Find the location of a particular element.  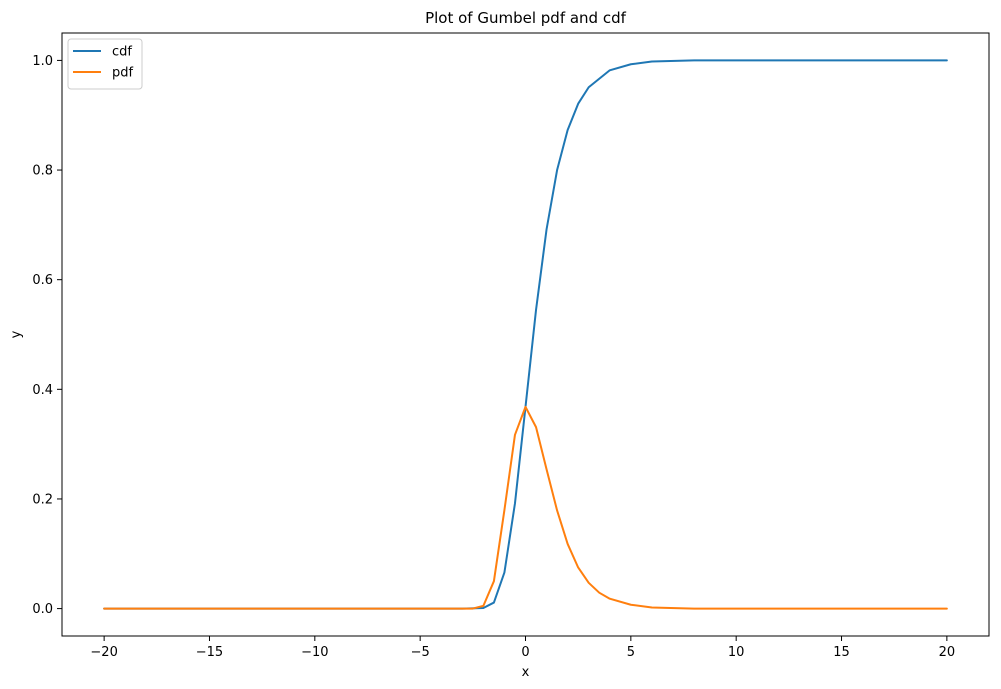

y-tick-label: 1.0 is located at coordinates (42, 61).